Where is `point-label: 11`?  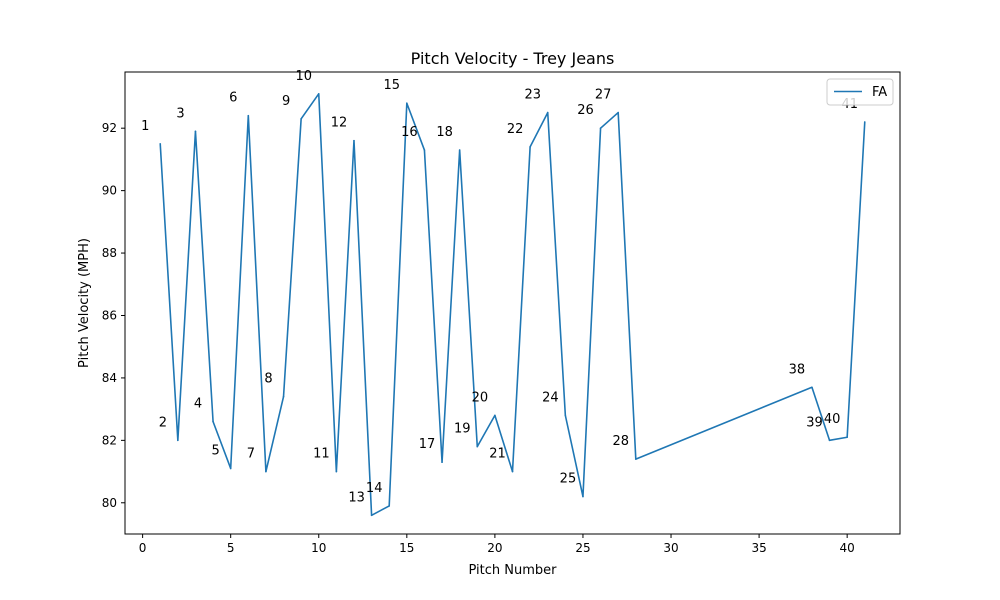 point-label: 11 is located at coordinates (321, 454).